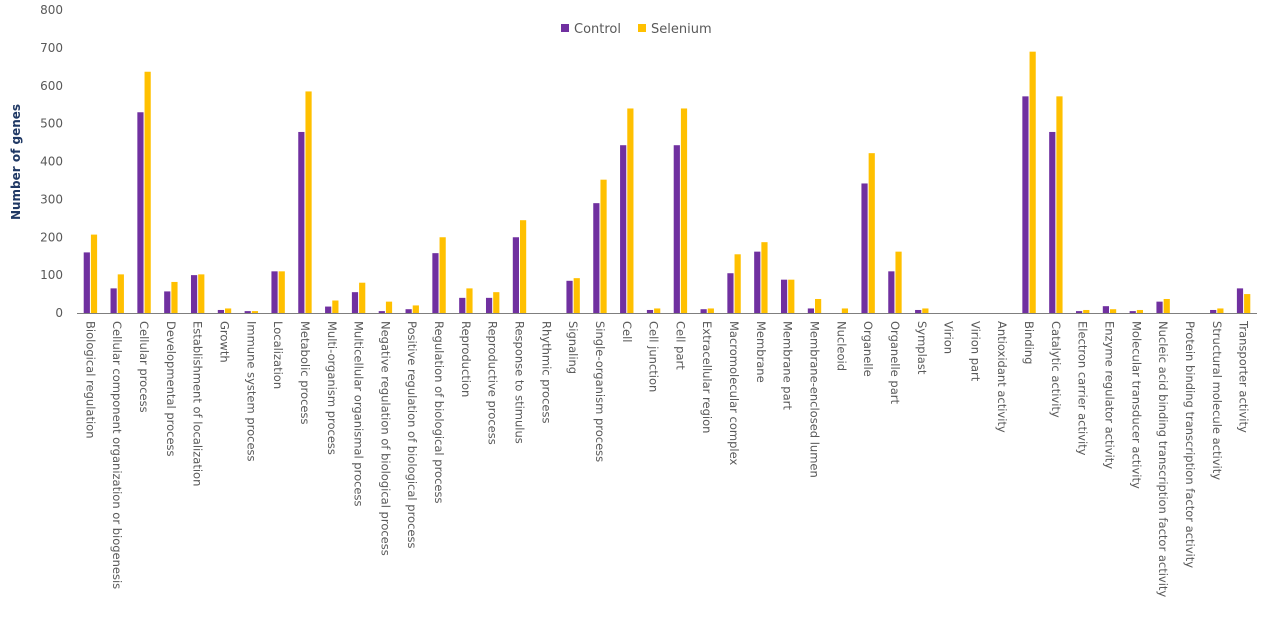 The width and height of the screenshot is (1275, 630). I want to click on x-tick-label: Multi-organism process, so click(332, 388).